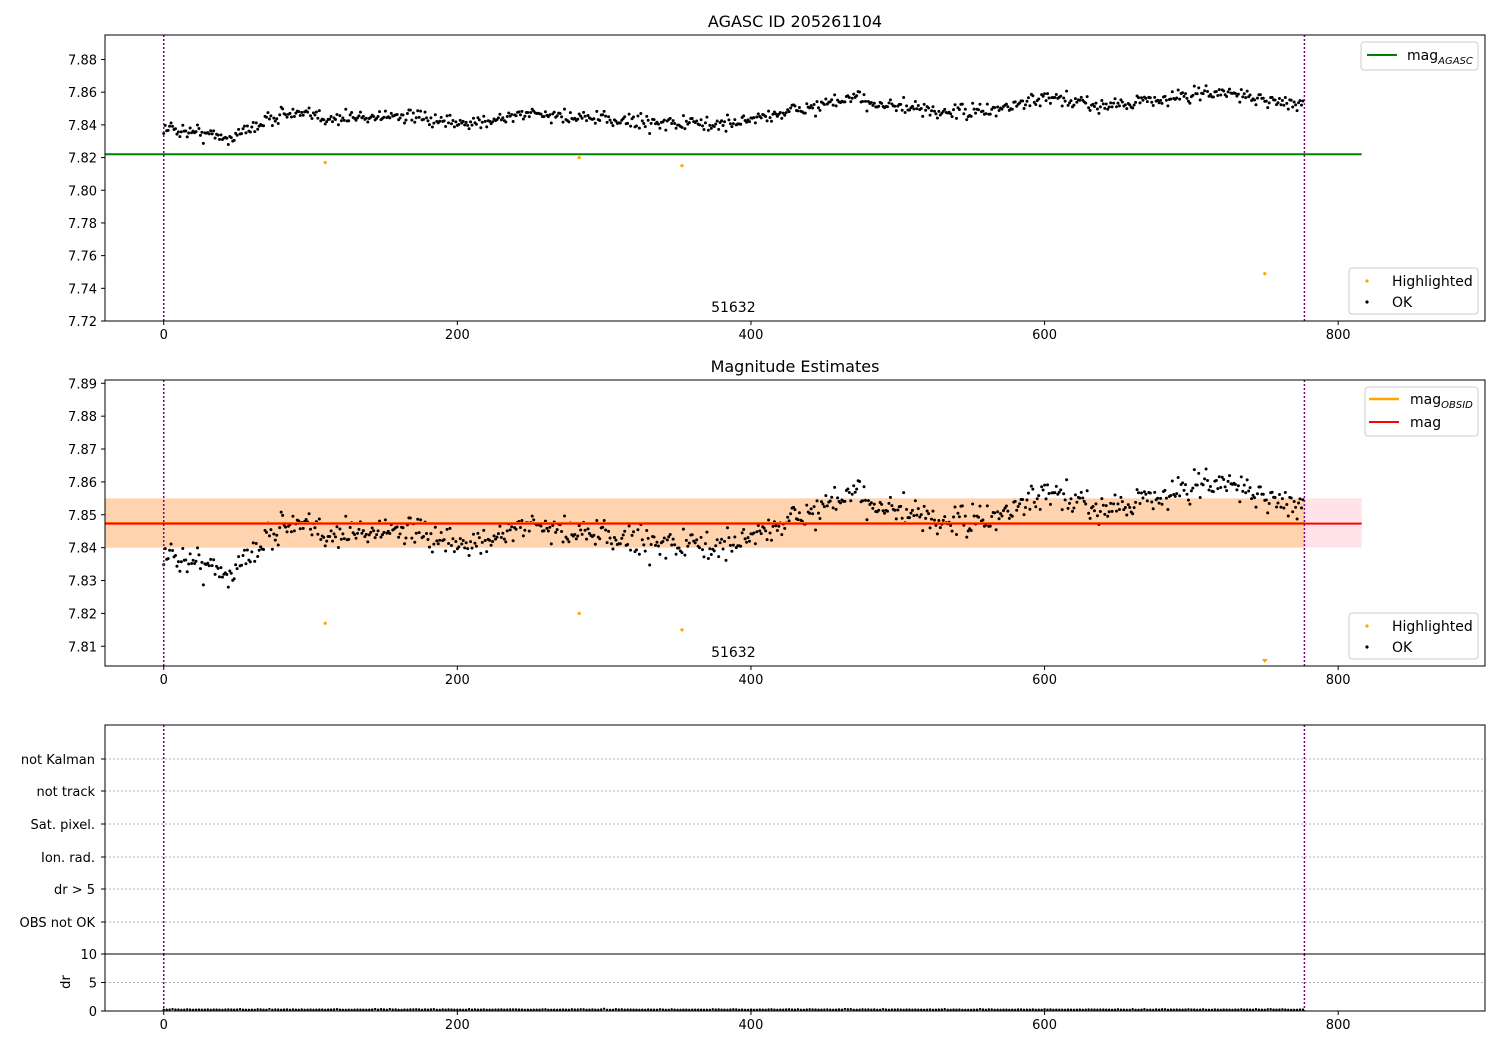 This screenshot has height=1050, width=1500. Describe the element at coordinates (1402, 303) in the screenshot. I see `legend-label-ok: OK` at that location.